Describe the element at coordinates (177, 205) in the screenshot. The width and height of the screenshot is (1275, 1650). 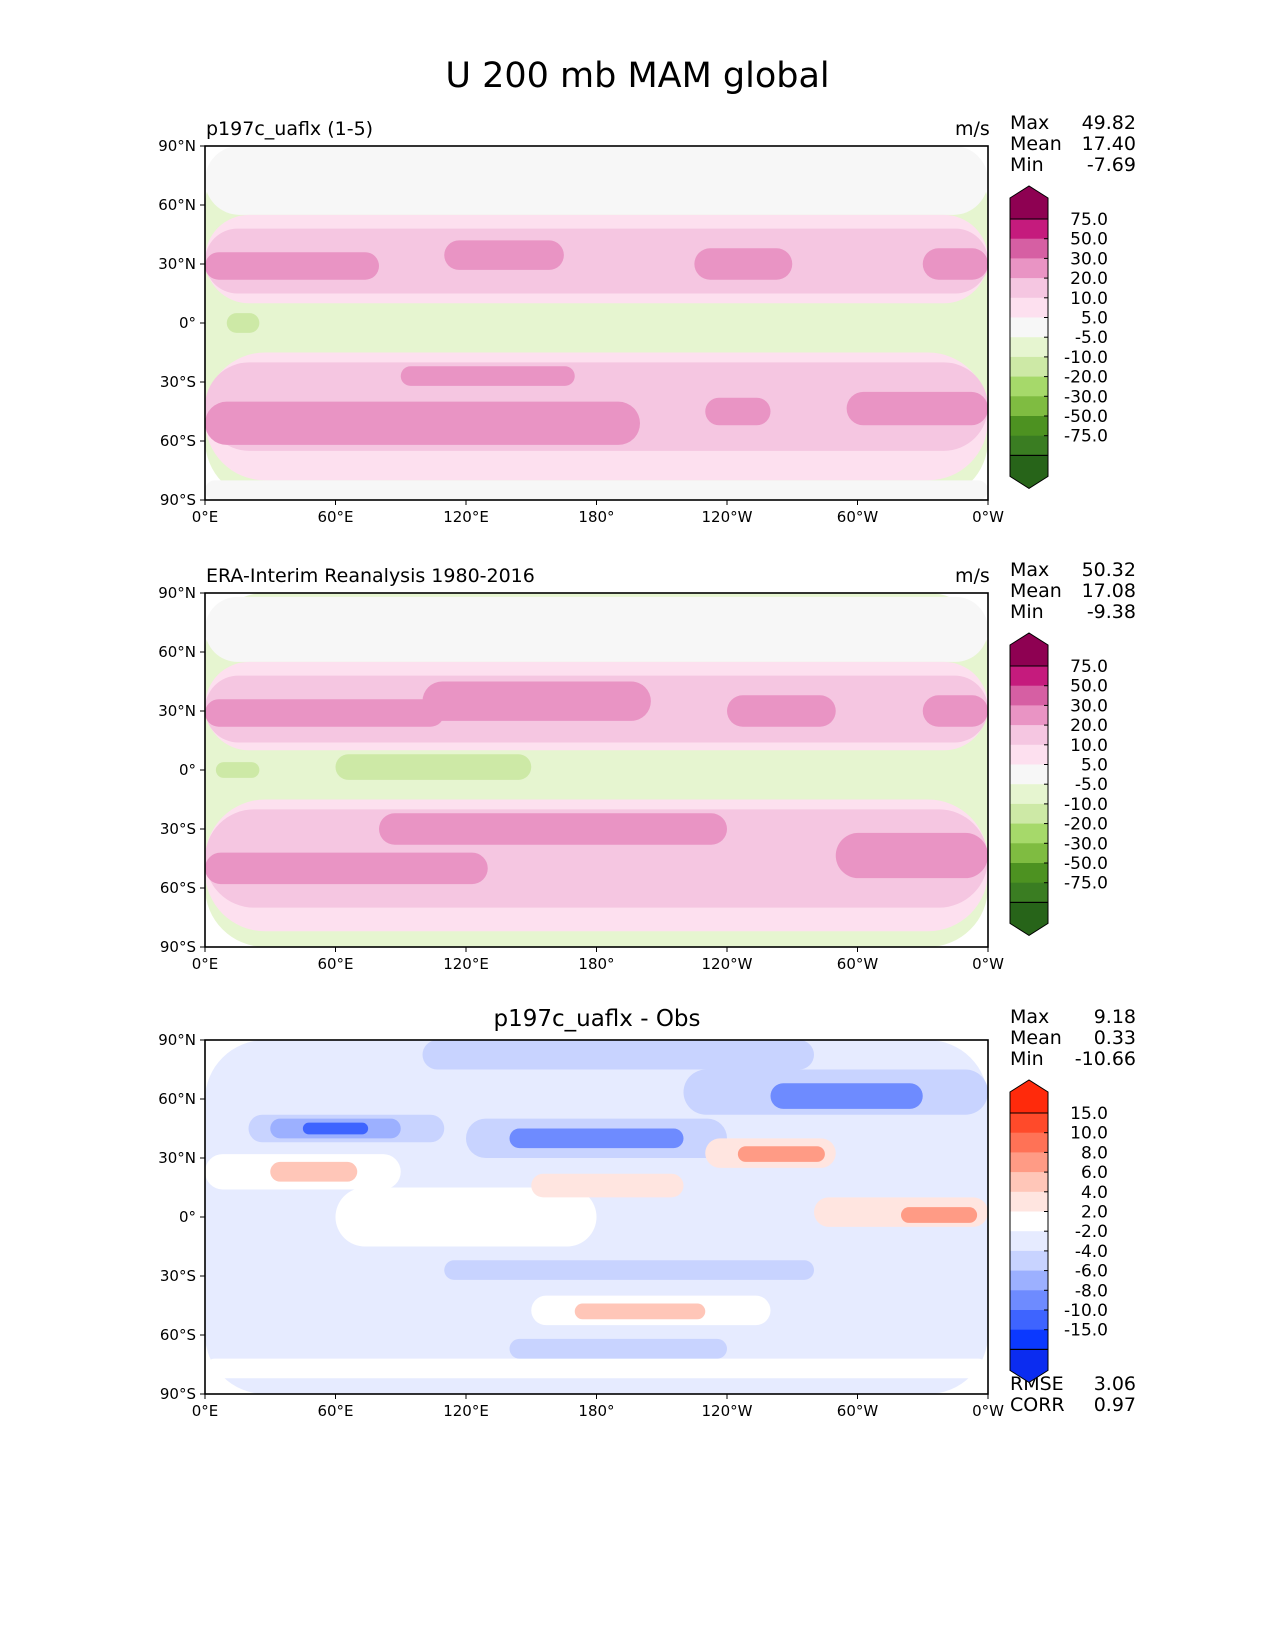
I see `y-tick-label: 60°N` at that location.